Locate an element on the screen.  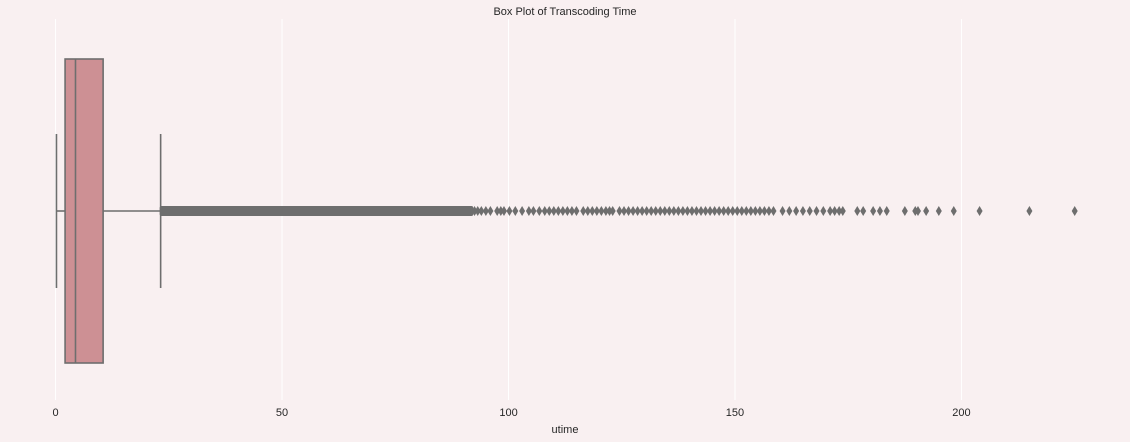
dense-outliers is located at coordinates (316, 211).